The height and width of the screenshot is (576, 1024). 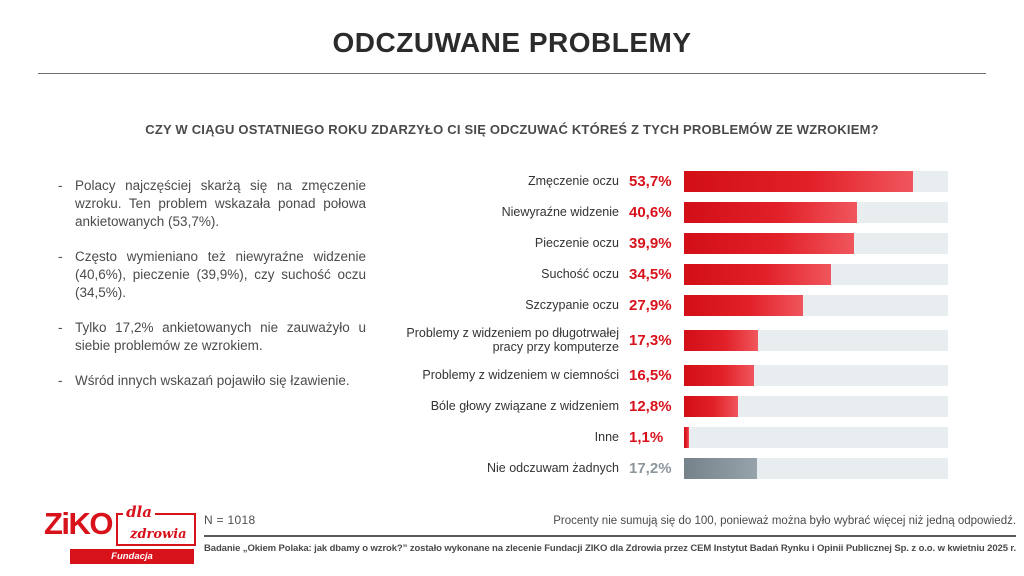 What do you see at coordinates (650, 182) in the screenshot?
I see `bar-value: 53,7%` at bounding box center [650, 182].